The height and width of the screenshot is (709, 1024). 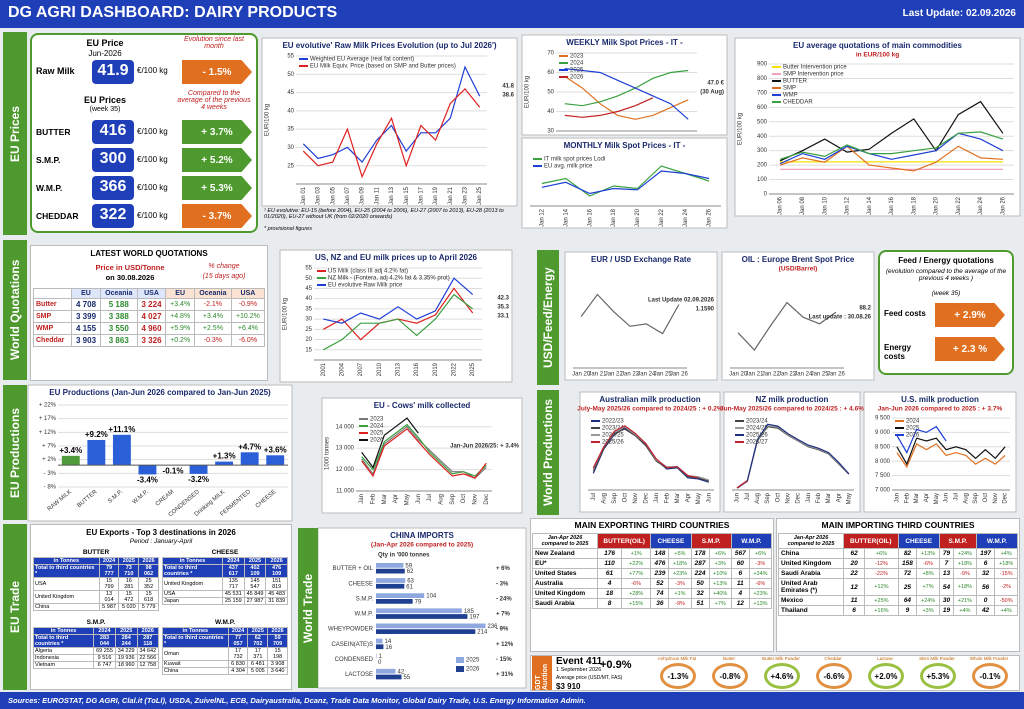 I want to click on category-label: CONDENSED, so click(x=354, y=660).